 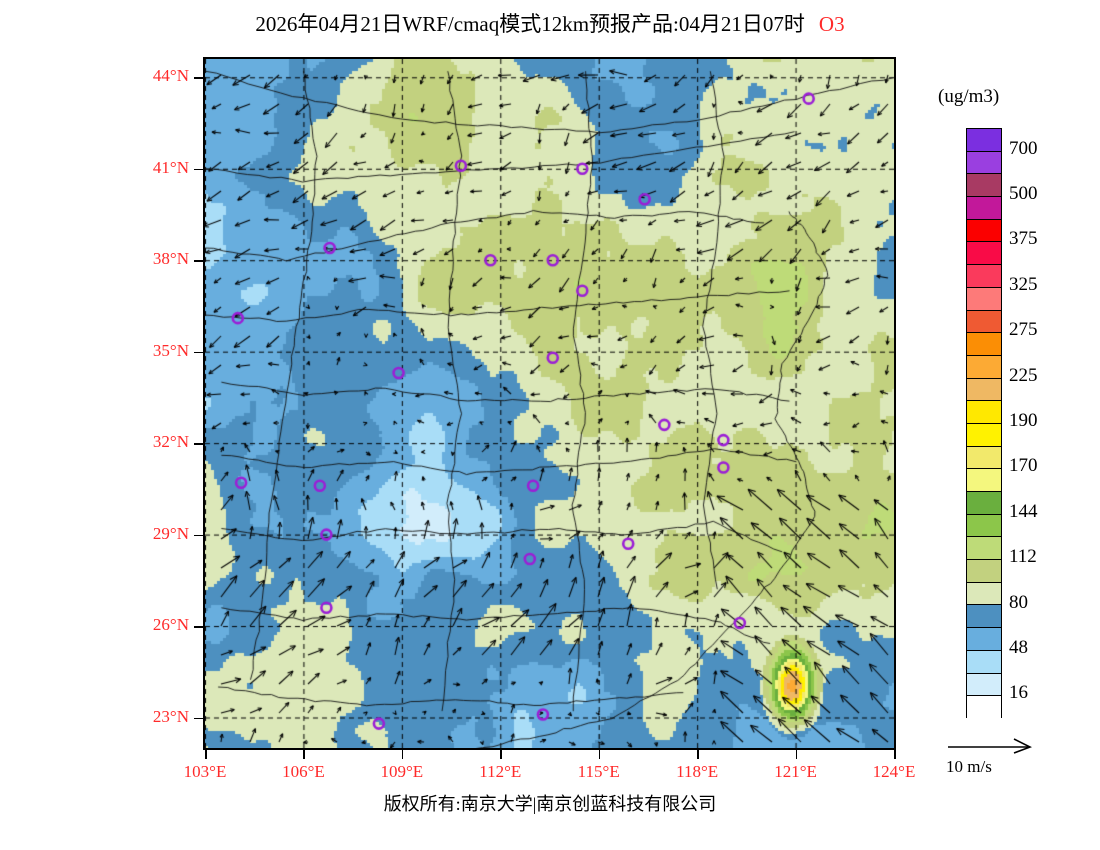 What do you see at coordinates (402, 771) in the screenshot?
I see `x-axis-label: 109°E` at bounding box center [402, 771].